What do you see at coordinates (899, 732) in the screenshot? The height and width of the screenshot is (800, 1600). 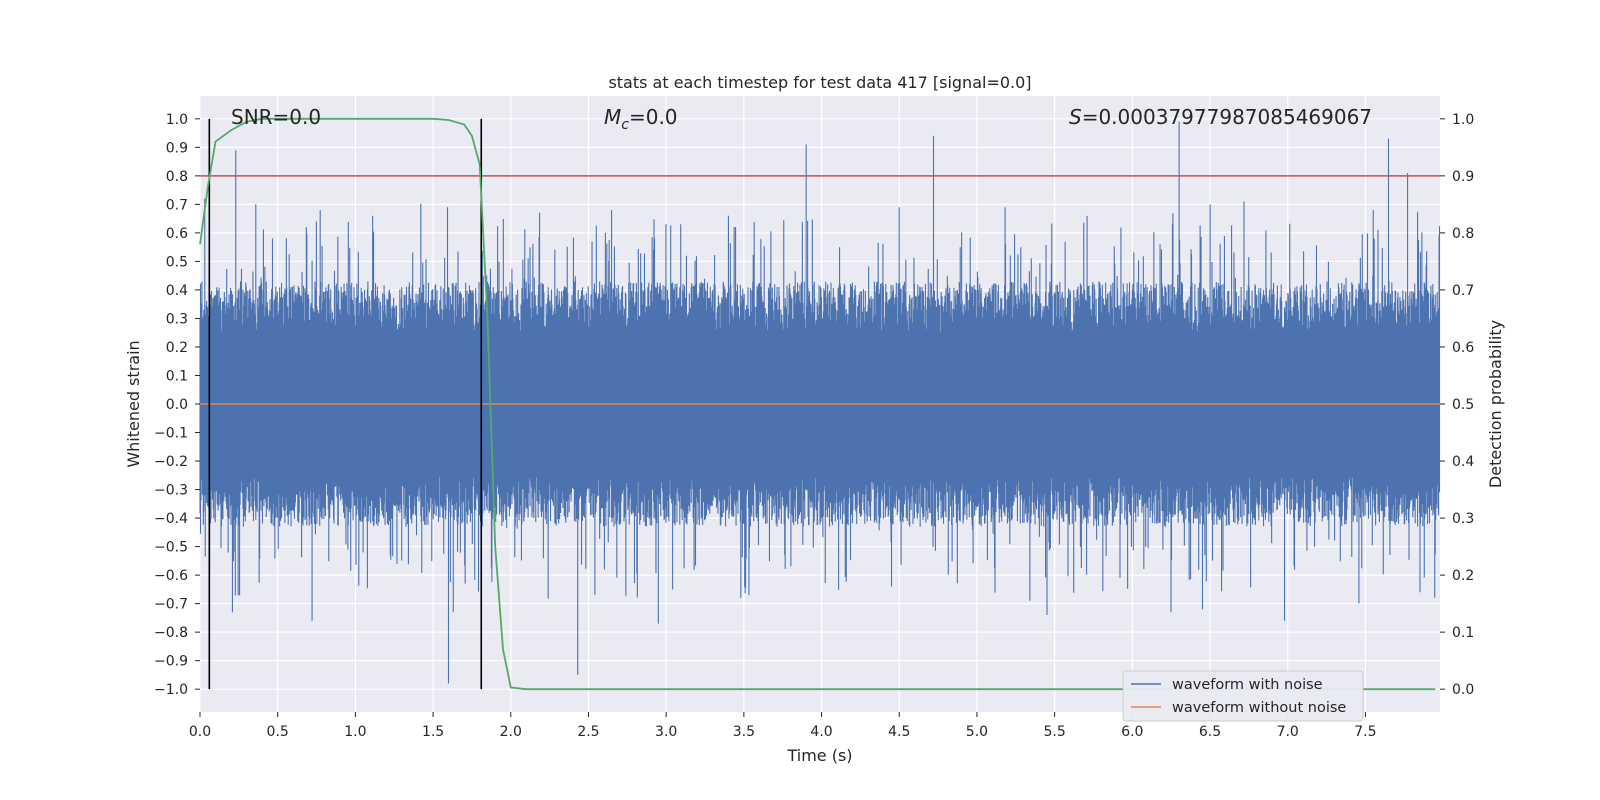 I see `x-tick-label: 4.5` at bounding box center [899, 732].